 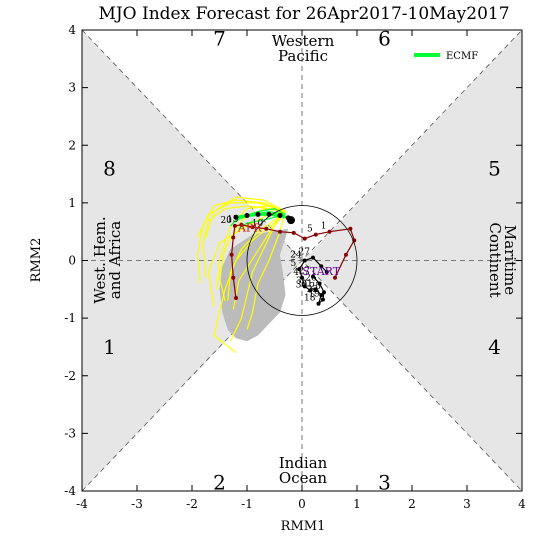 I want to click on track-point-label: 19, so click(x=314, y=295).